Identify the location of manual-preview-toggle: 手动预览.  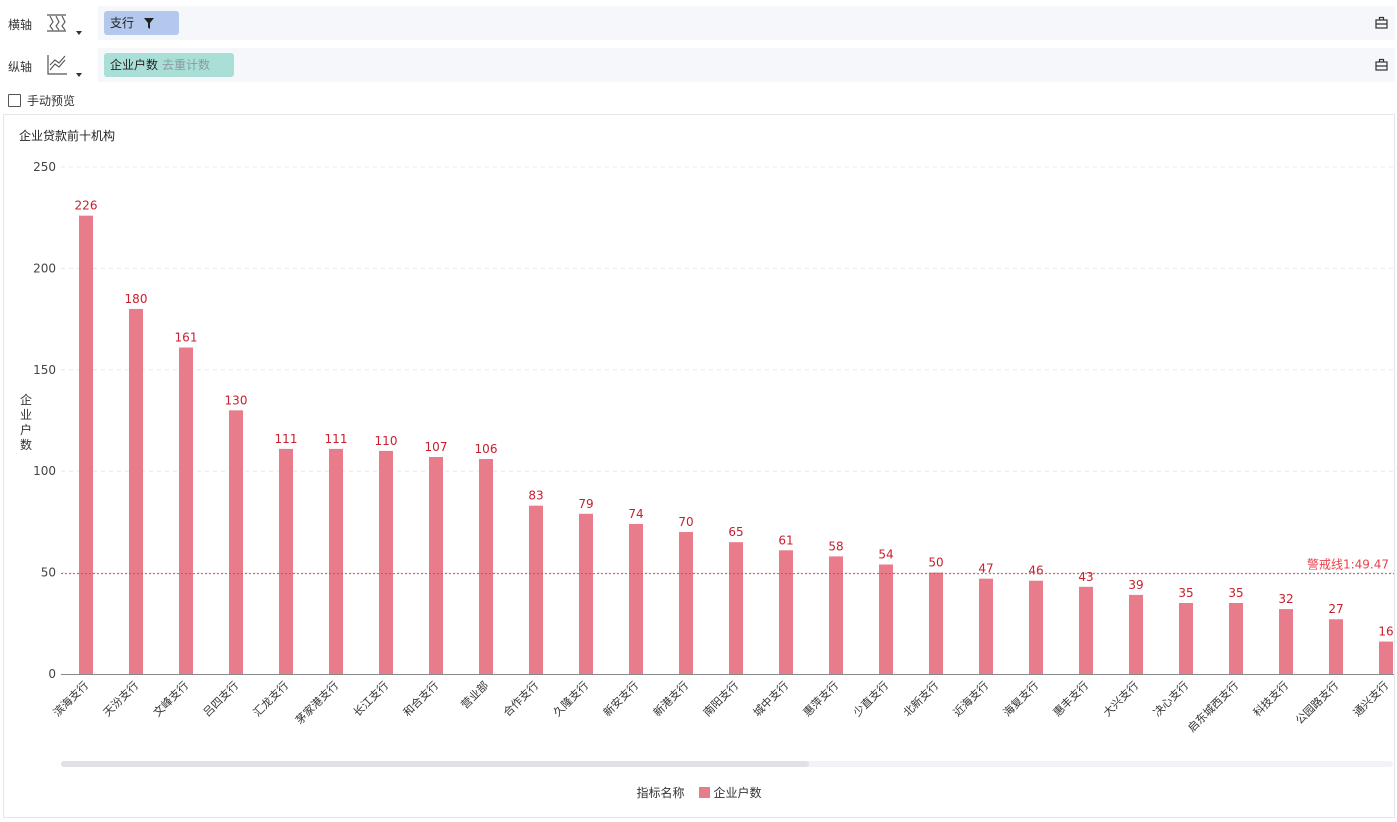
(41, 100).